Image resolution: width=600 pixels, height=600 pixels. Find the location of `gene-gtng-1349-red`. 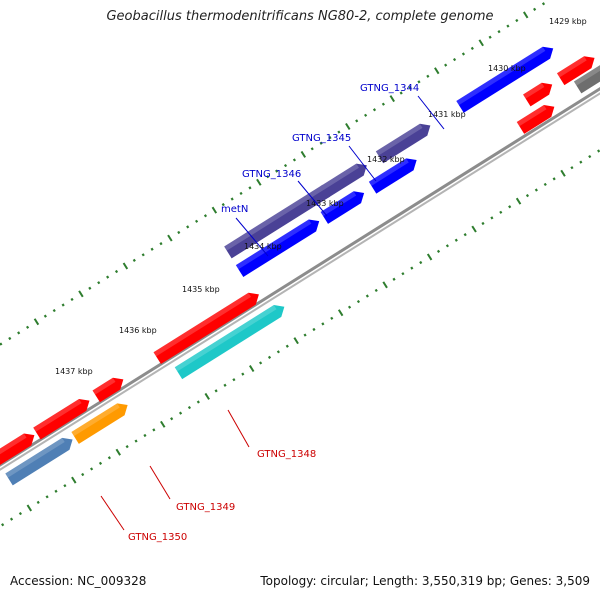

gene-gtng-1349-red is located at coordinates (108, 390).